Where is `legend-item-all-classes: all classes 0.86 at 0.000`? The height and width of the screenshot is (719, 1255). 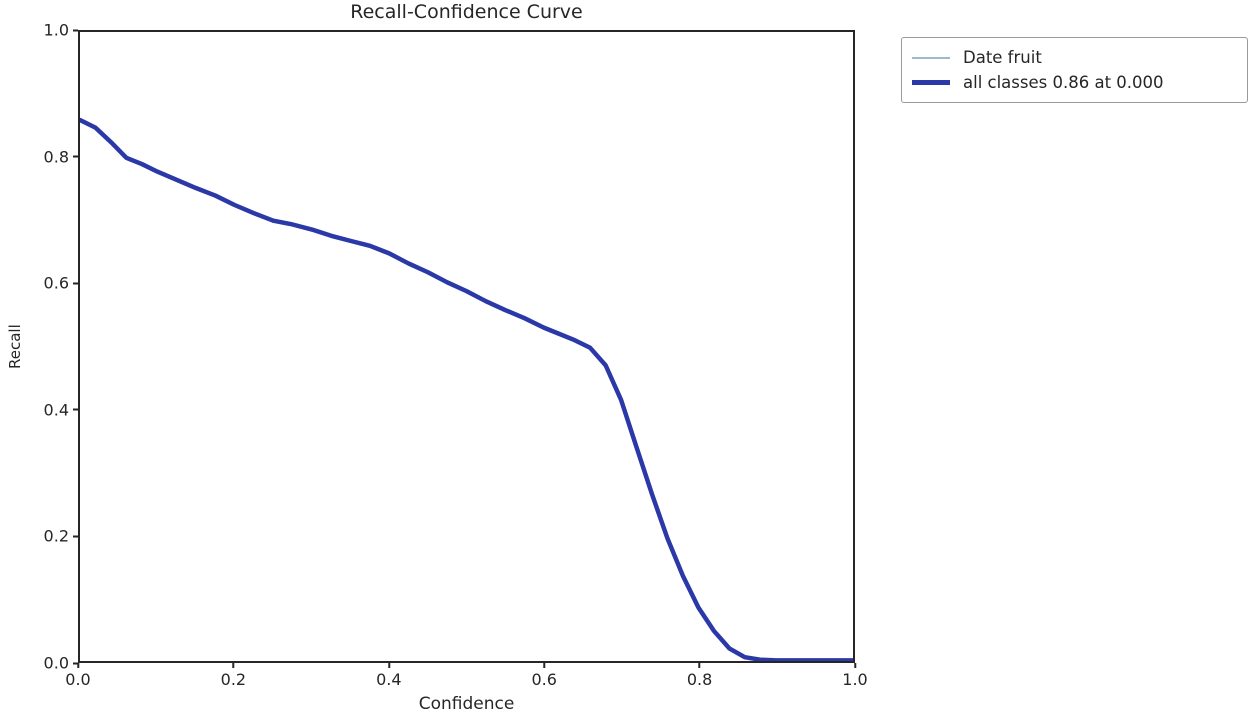
legend-item-all-classes: all classes 0.86 at 0.000 is located at coordinates (1074, 82).